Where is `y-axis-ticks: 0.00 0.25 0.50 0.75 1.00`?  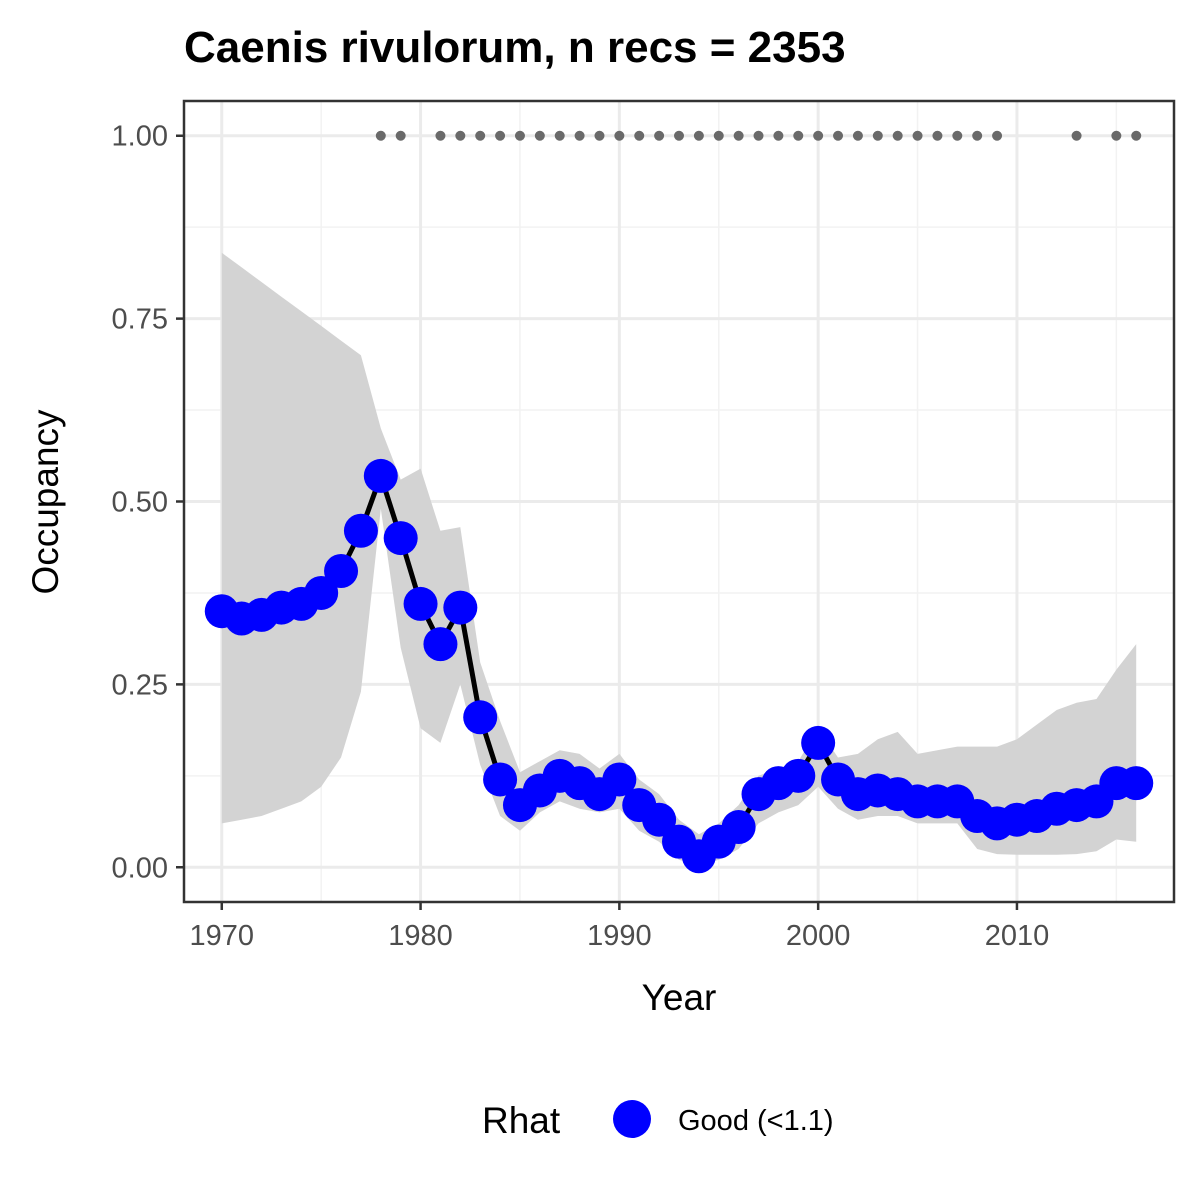 y-axis-ticks: 0.00 0.25 0.50 0.75 1.00 is located at coordinates (148, 502).